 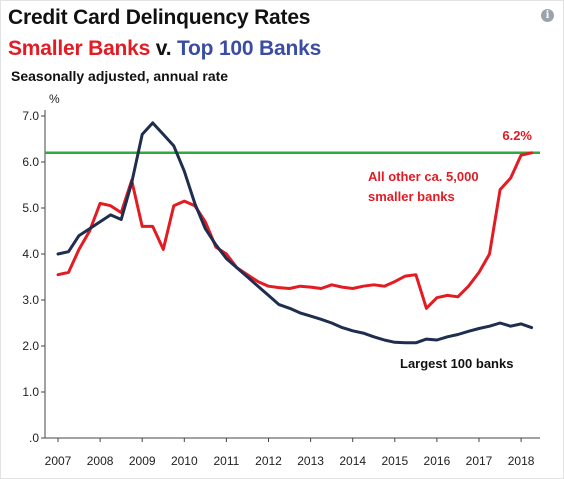 What do you see at coordinates (30, 392) in the screenshot?
I see `y-tick-label: 1.0` at bounding box center [30, 392].